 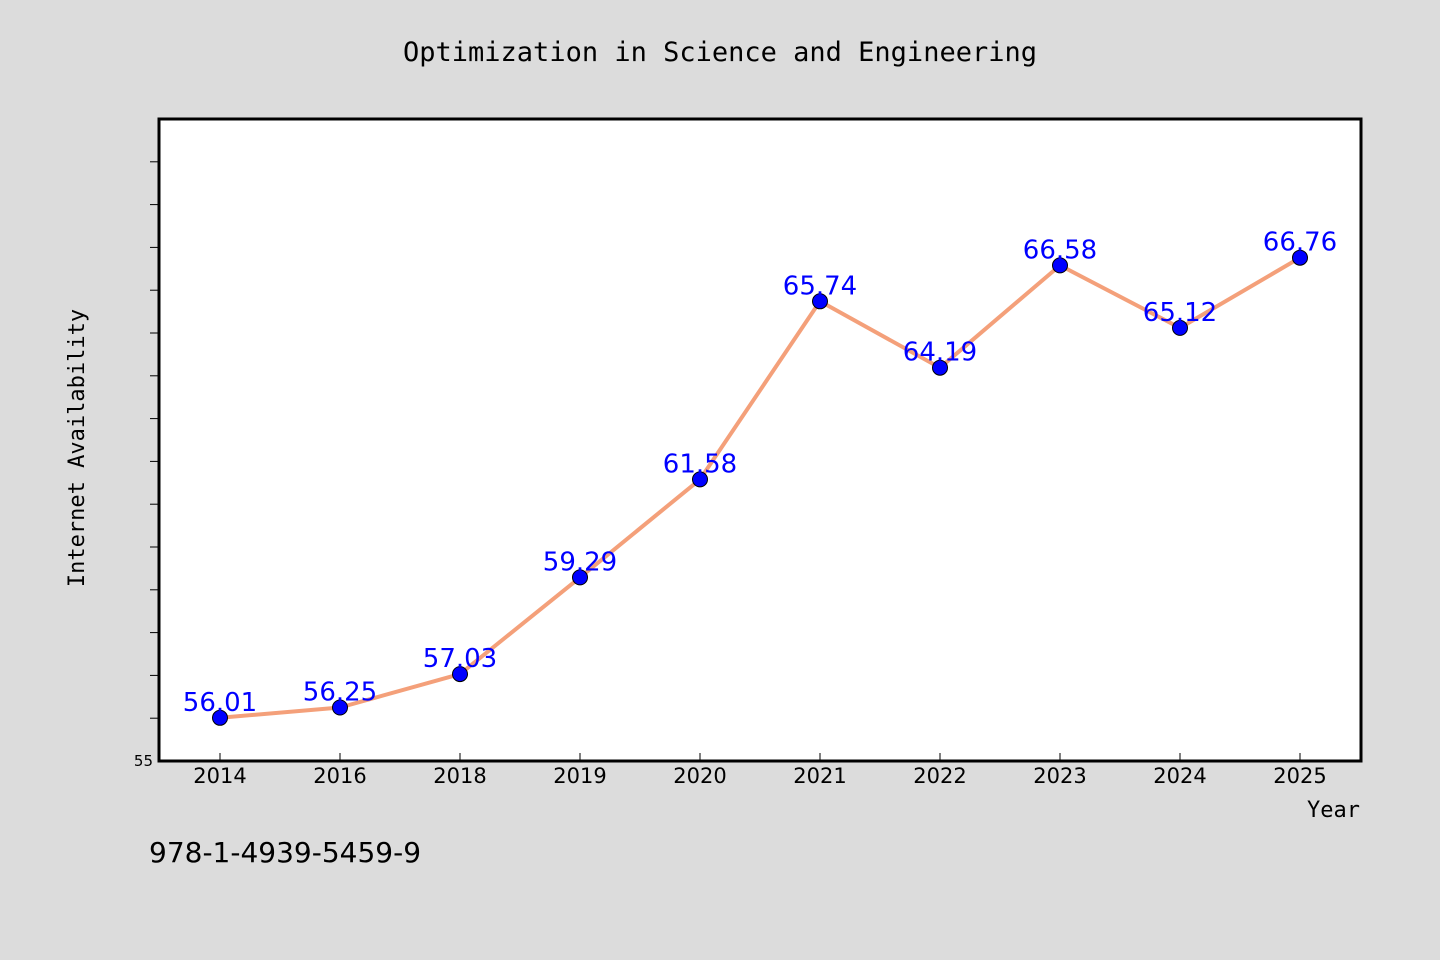 I want to click on data-label: 56.01, so click(x=220, y=703).